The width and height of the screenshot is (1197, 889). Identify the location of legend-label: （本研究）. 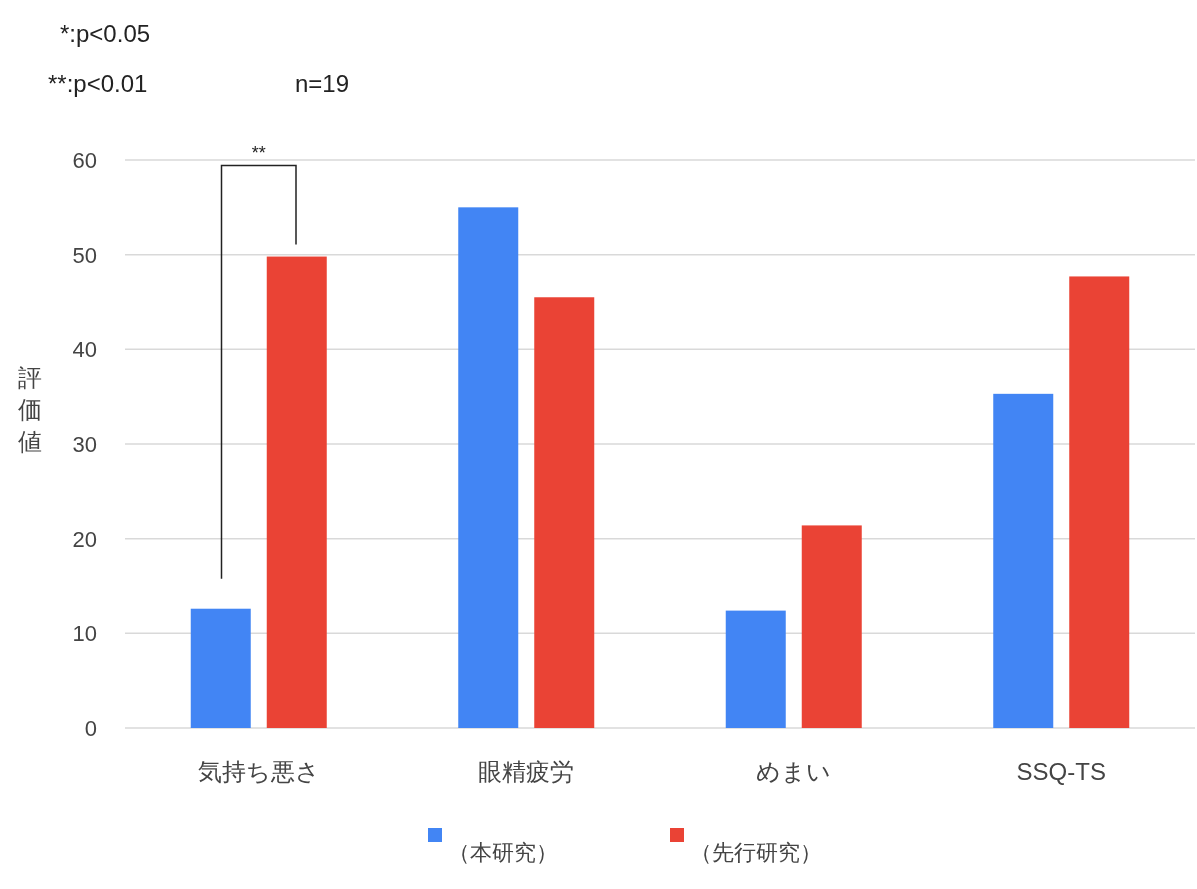
(503, 852).